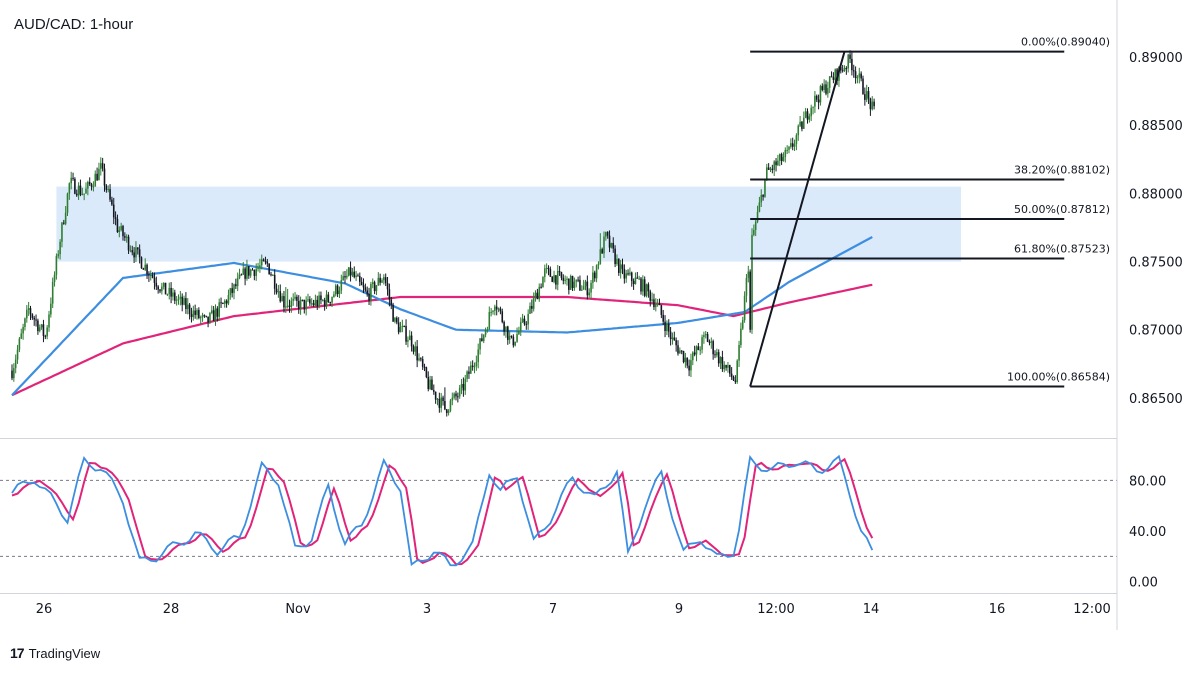  What do you see at coordinates (1156, 194) in the screenshot?
I see `price-tick-label: 0.88000` at bounding box center [1156, 194].